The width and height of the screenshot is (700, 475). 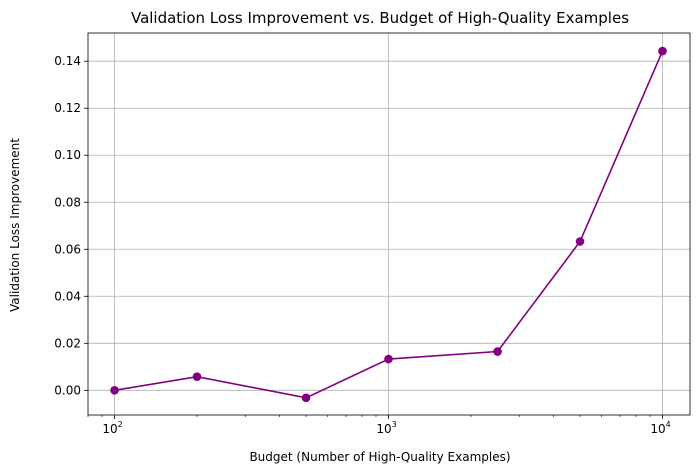 What do you see at coordinates (67, 390) in the screenshot?
I see `y-tick-label: 0.00` at bounding box center [67, 390].